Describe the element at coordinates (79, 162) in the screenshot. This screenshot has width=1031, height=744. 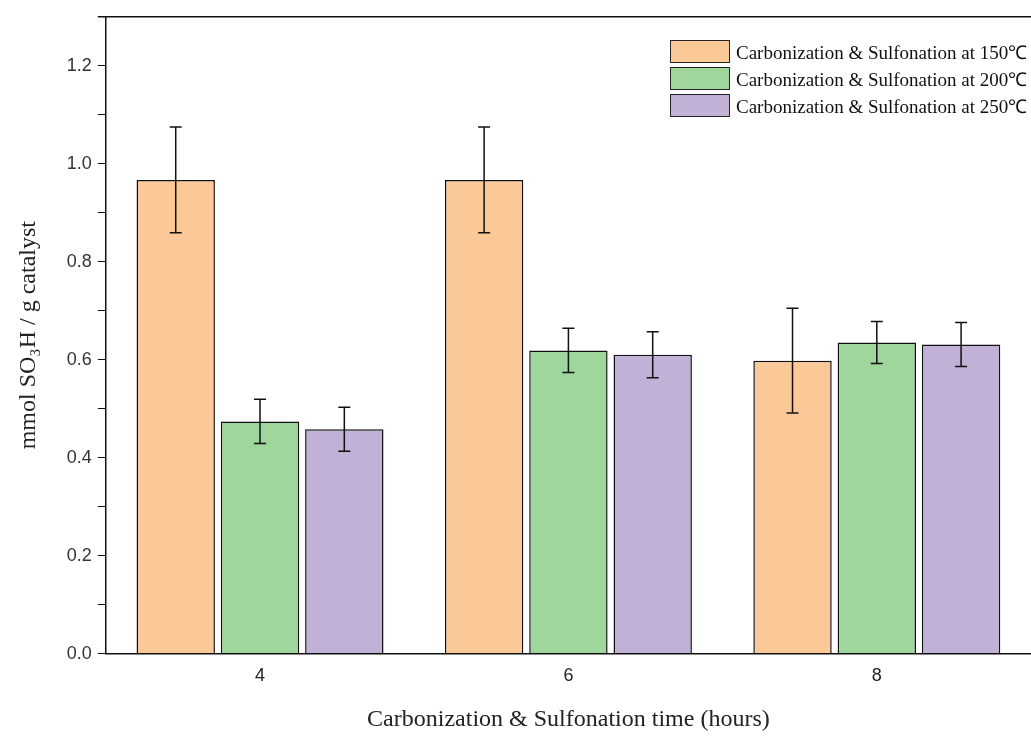
I see `y-tick-label: 1.0` at that location.